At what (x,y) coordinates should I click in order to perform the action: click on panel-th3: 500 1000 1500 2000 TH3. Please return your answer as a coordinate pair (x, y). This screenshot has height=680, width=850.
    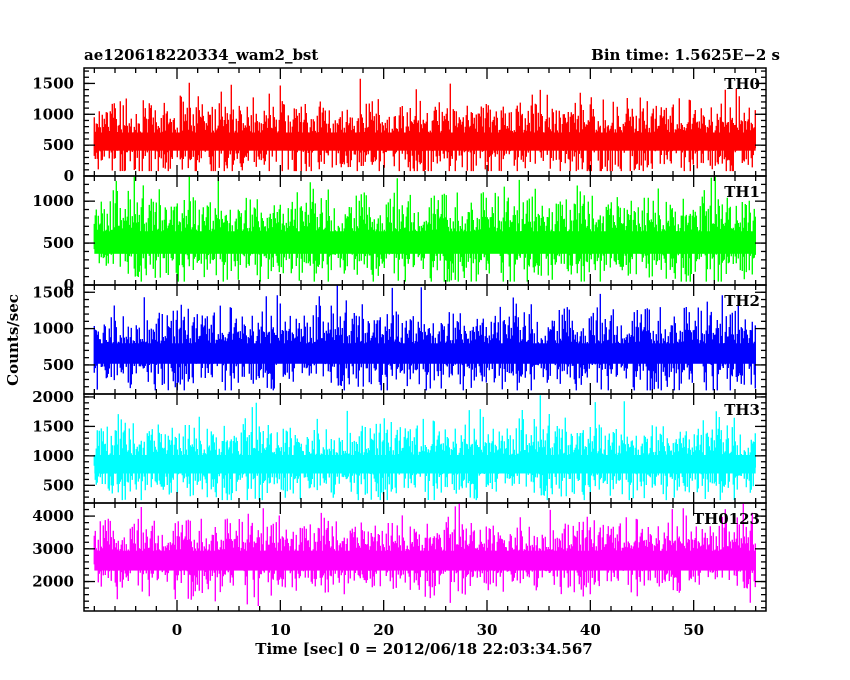
    Looking at the image, I should click on (399, 446).